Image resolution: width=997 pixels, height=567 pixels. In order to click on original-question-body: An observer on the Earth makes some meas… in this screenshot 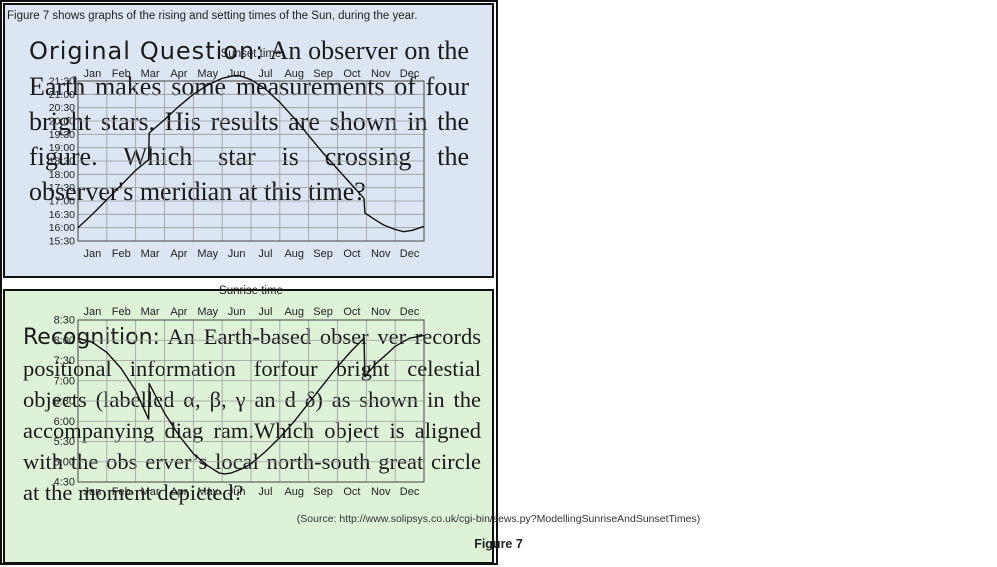, I will do `click(249, 121)`.